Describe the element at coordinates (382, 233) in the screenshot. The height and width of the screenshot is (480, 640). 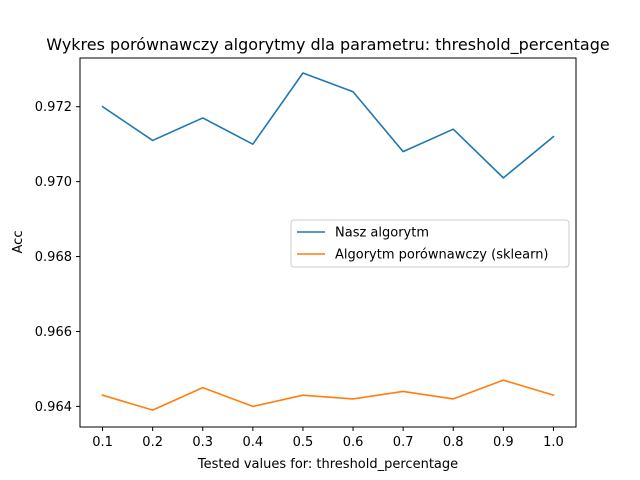
I see `legend-label-1: Nasz algorytm` at that location.